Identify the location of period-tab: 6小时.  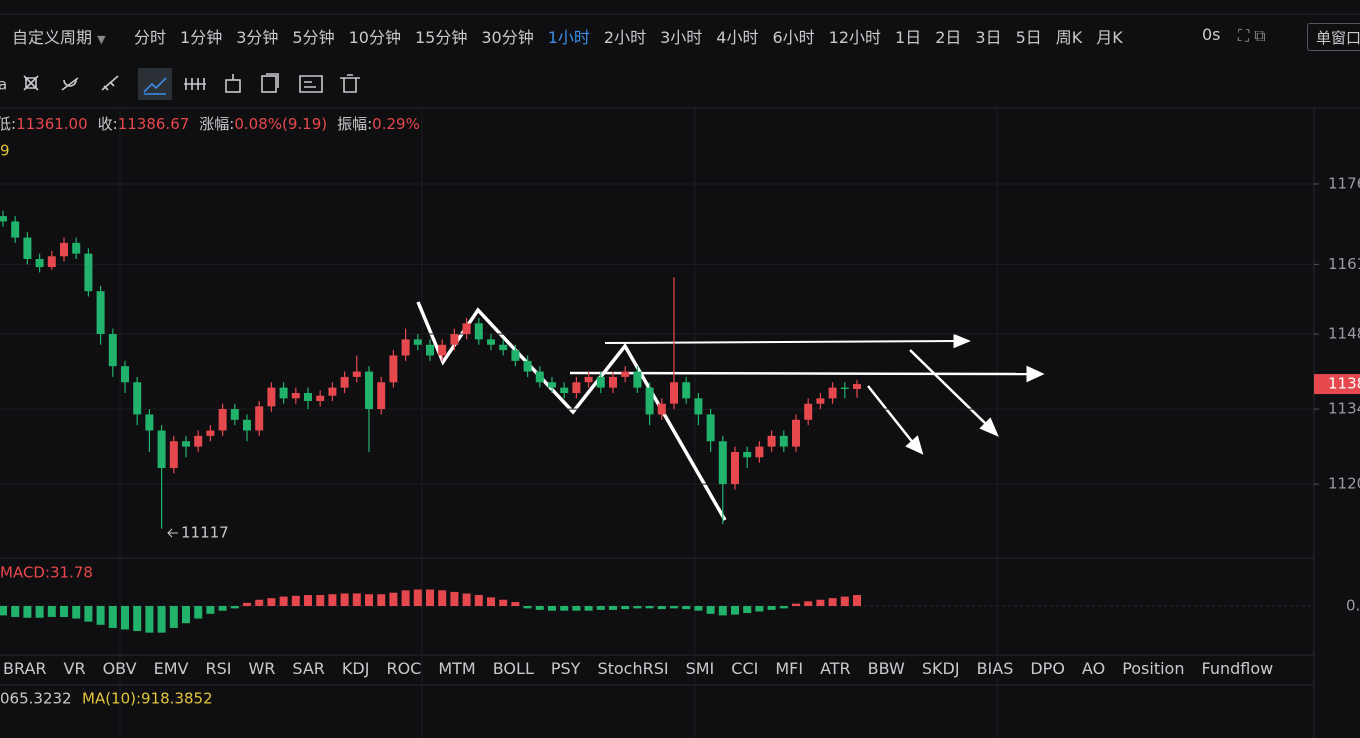
(793, 37).